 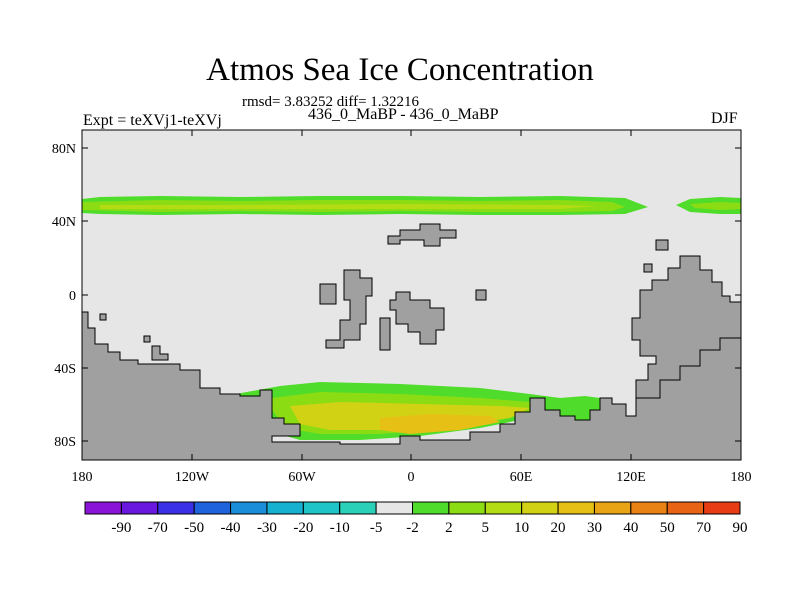 What do you see at coordinates (302, 477) in the screenshot?
I see `x-label-60w: 60W` at bounding box center [302, 477].